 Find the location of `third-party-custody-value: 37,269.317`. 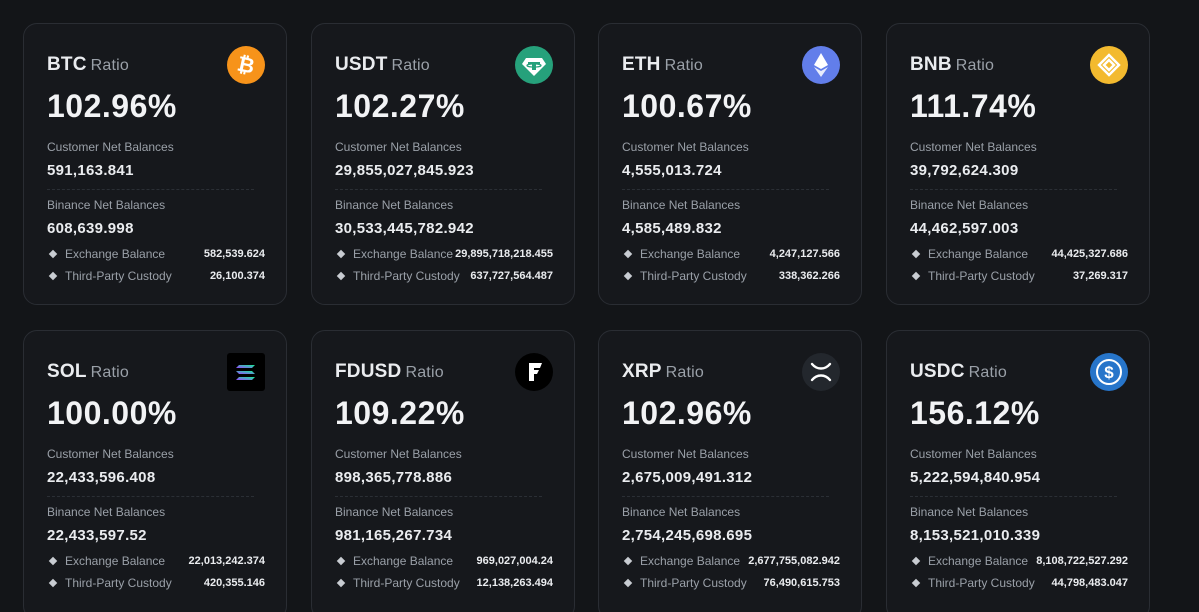

third-party-custody-value: 37,269.317 is located at coordinates (1100, 276).